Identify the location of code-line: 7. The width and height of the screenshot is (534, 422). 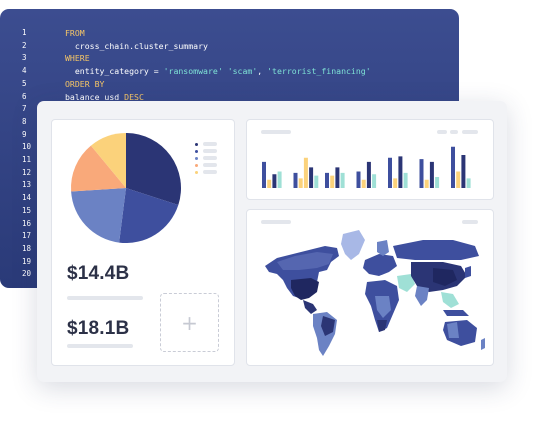
(229, 110).